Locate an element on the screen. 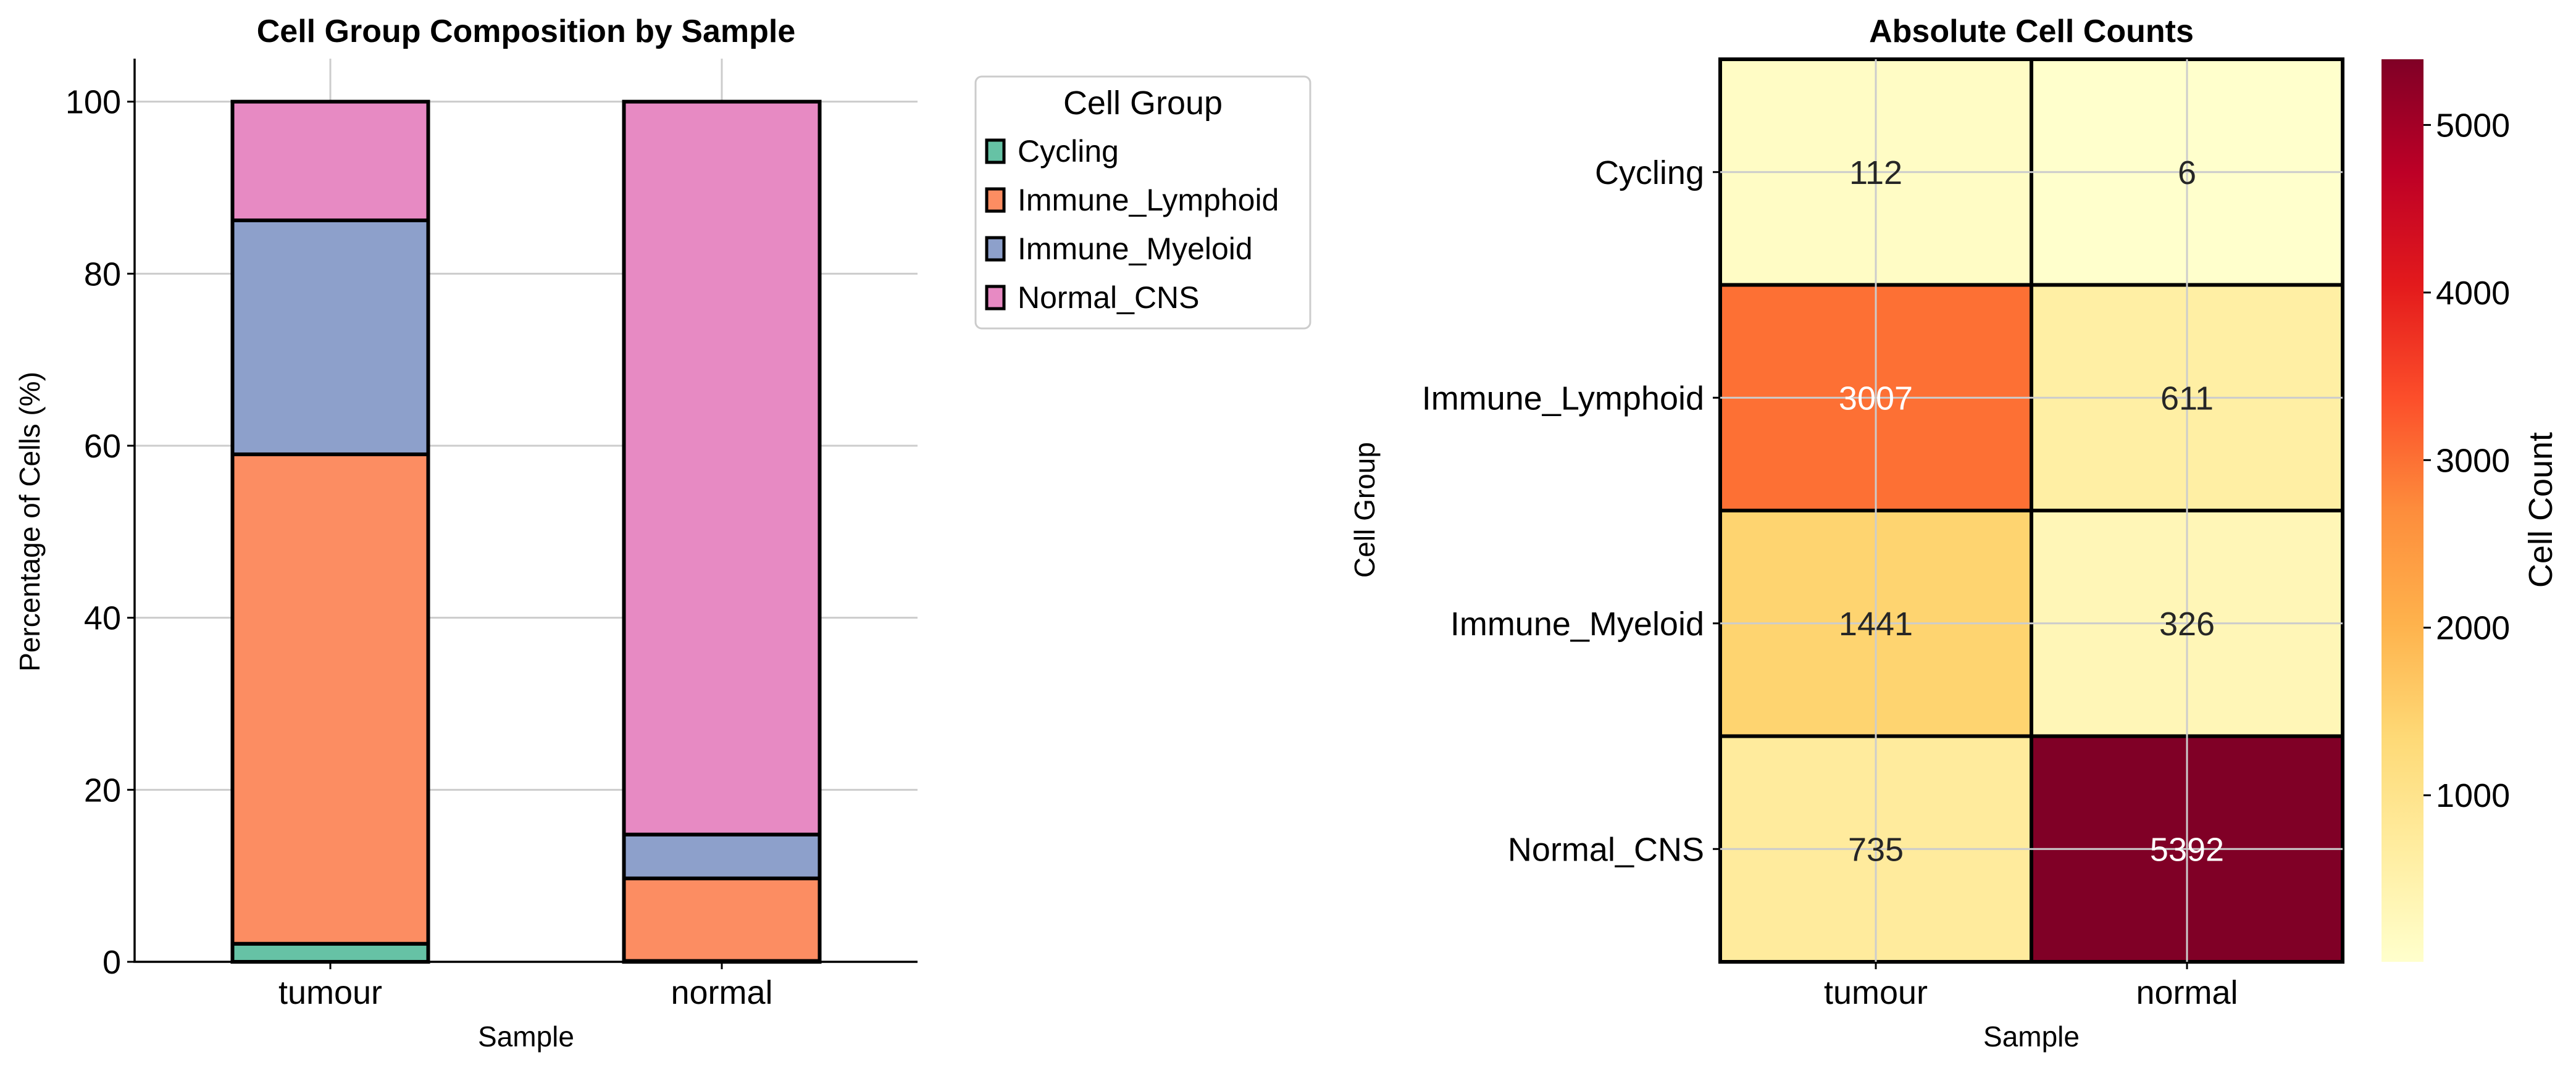 The height and width of the screenshot is (1068, 2576). bar-y-tick-label: 40 is located at coordinates (103, 618).